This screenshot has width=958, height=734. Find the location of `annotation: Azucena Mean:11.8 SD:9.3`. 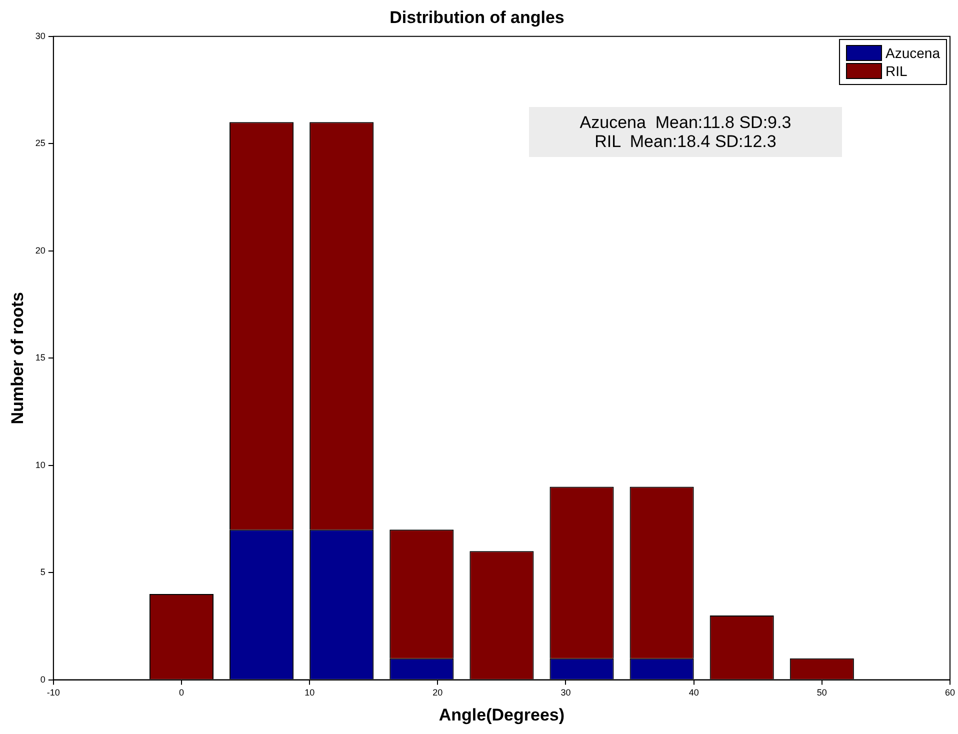

annotation: Azucena Mean:11.8 SD:9.3 is located at coordinates (685, 122).